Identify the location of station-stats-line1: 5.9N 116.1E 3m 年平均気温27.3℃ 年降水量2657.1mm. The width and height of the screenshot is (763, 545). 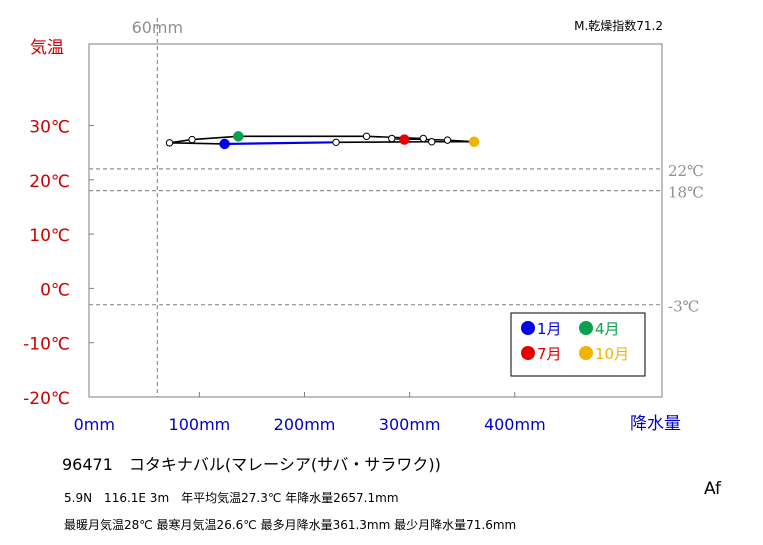
(231, 498).